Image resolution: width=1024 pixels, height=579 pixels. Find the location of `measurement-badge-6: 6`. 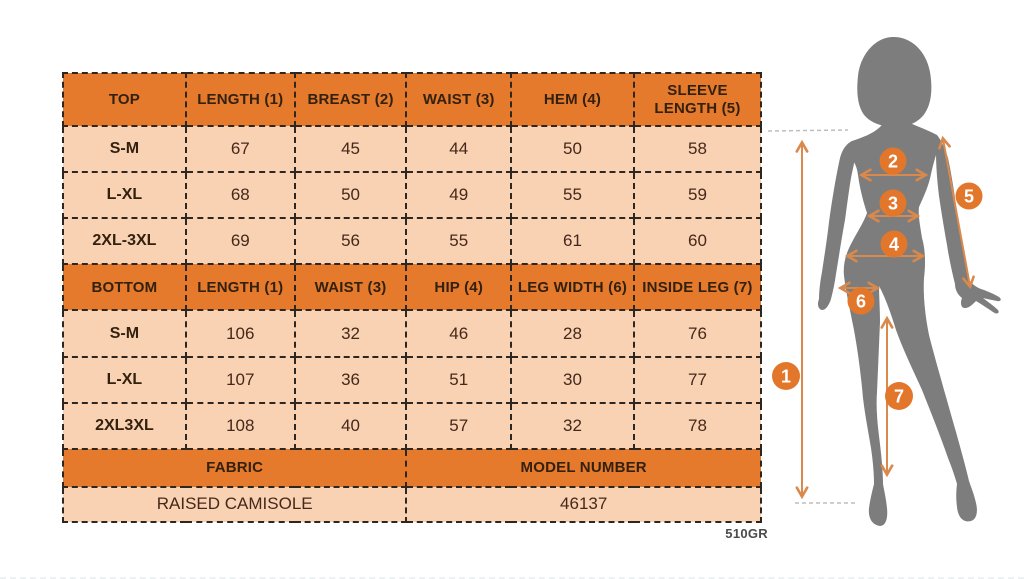

measurement-badge-6: 6 is located at coordinates (861, 301).